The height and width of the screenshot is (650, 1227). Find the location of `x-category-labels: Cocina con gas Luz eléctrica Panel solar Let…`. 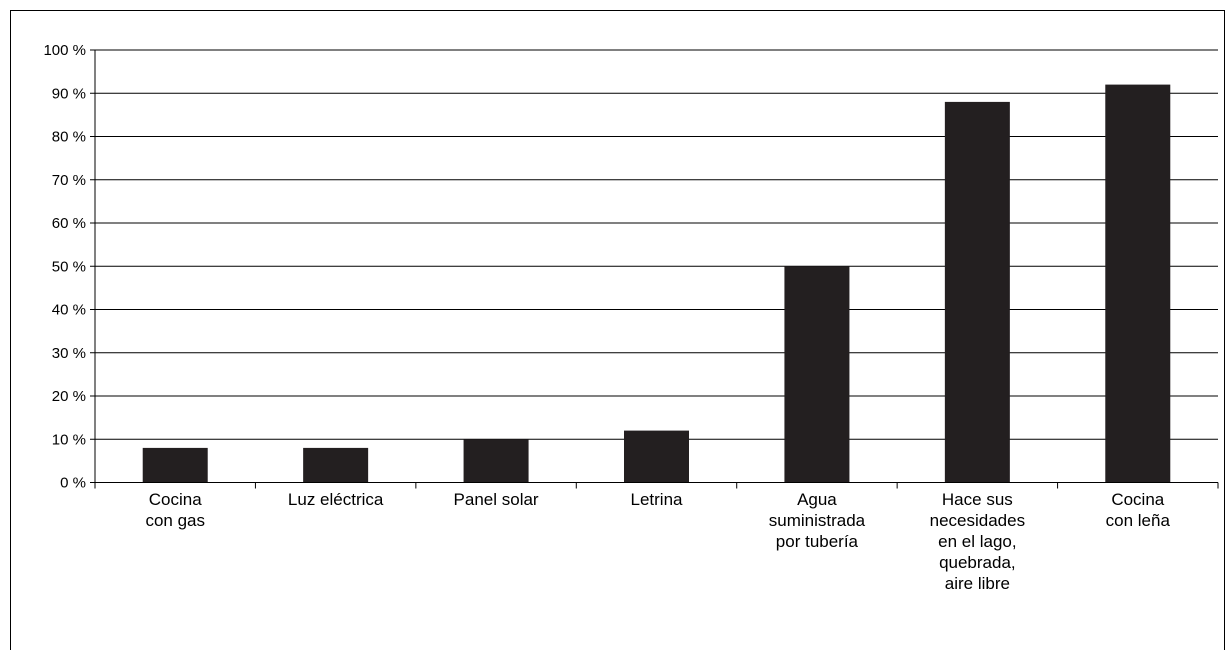

x-category-labels: Cocina con gas Luz eléctrica Panel solar Let… is located at coordinates (657, 541).